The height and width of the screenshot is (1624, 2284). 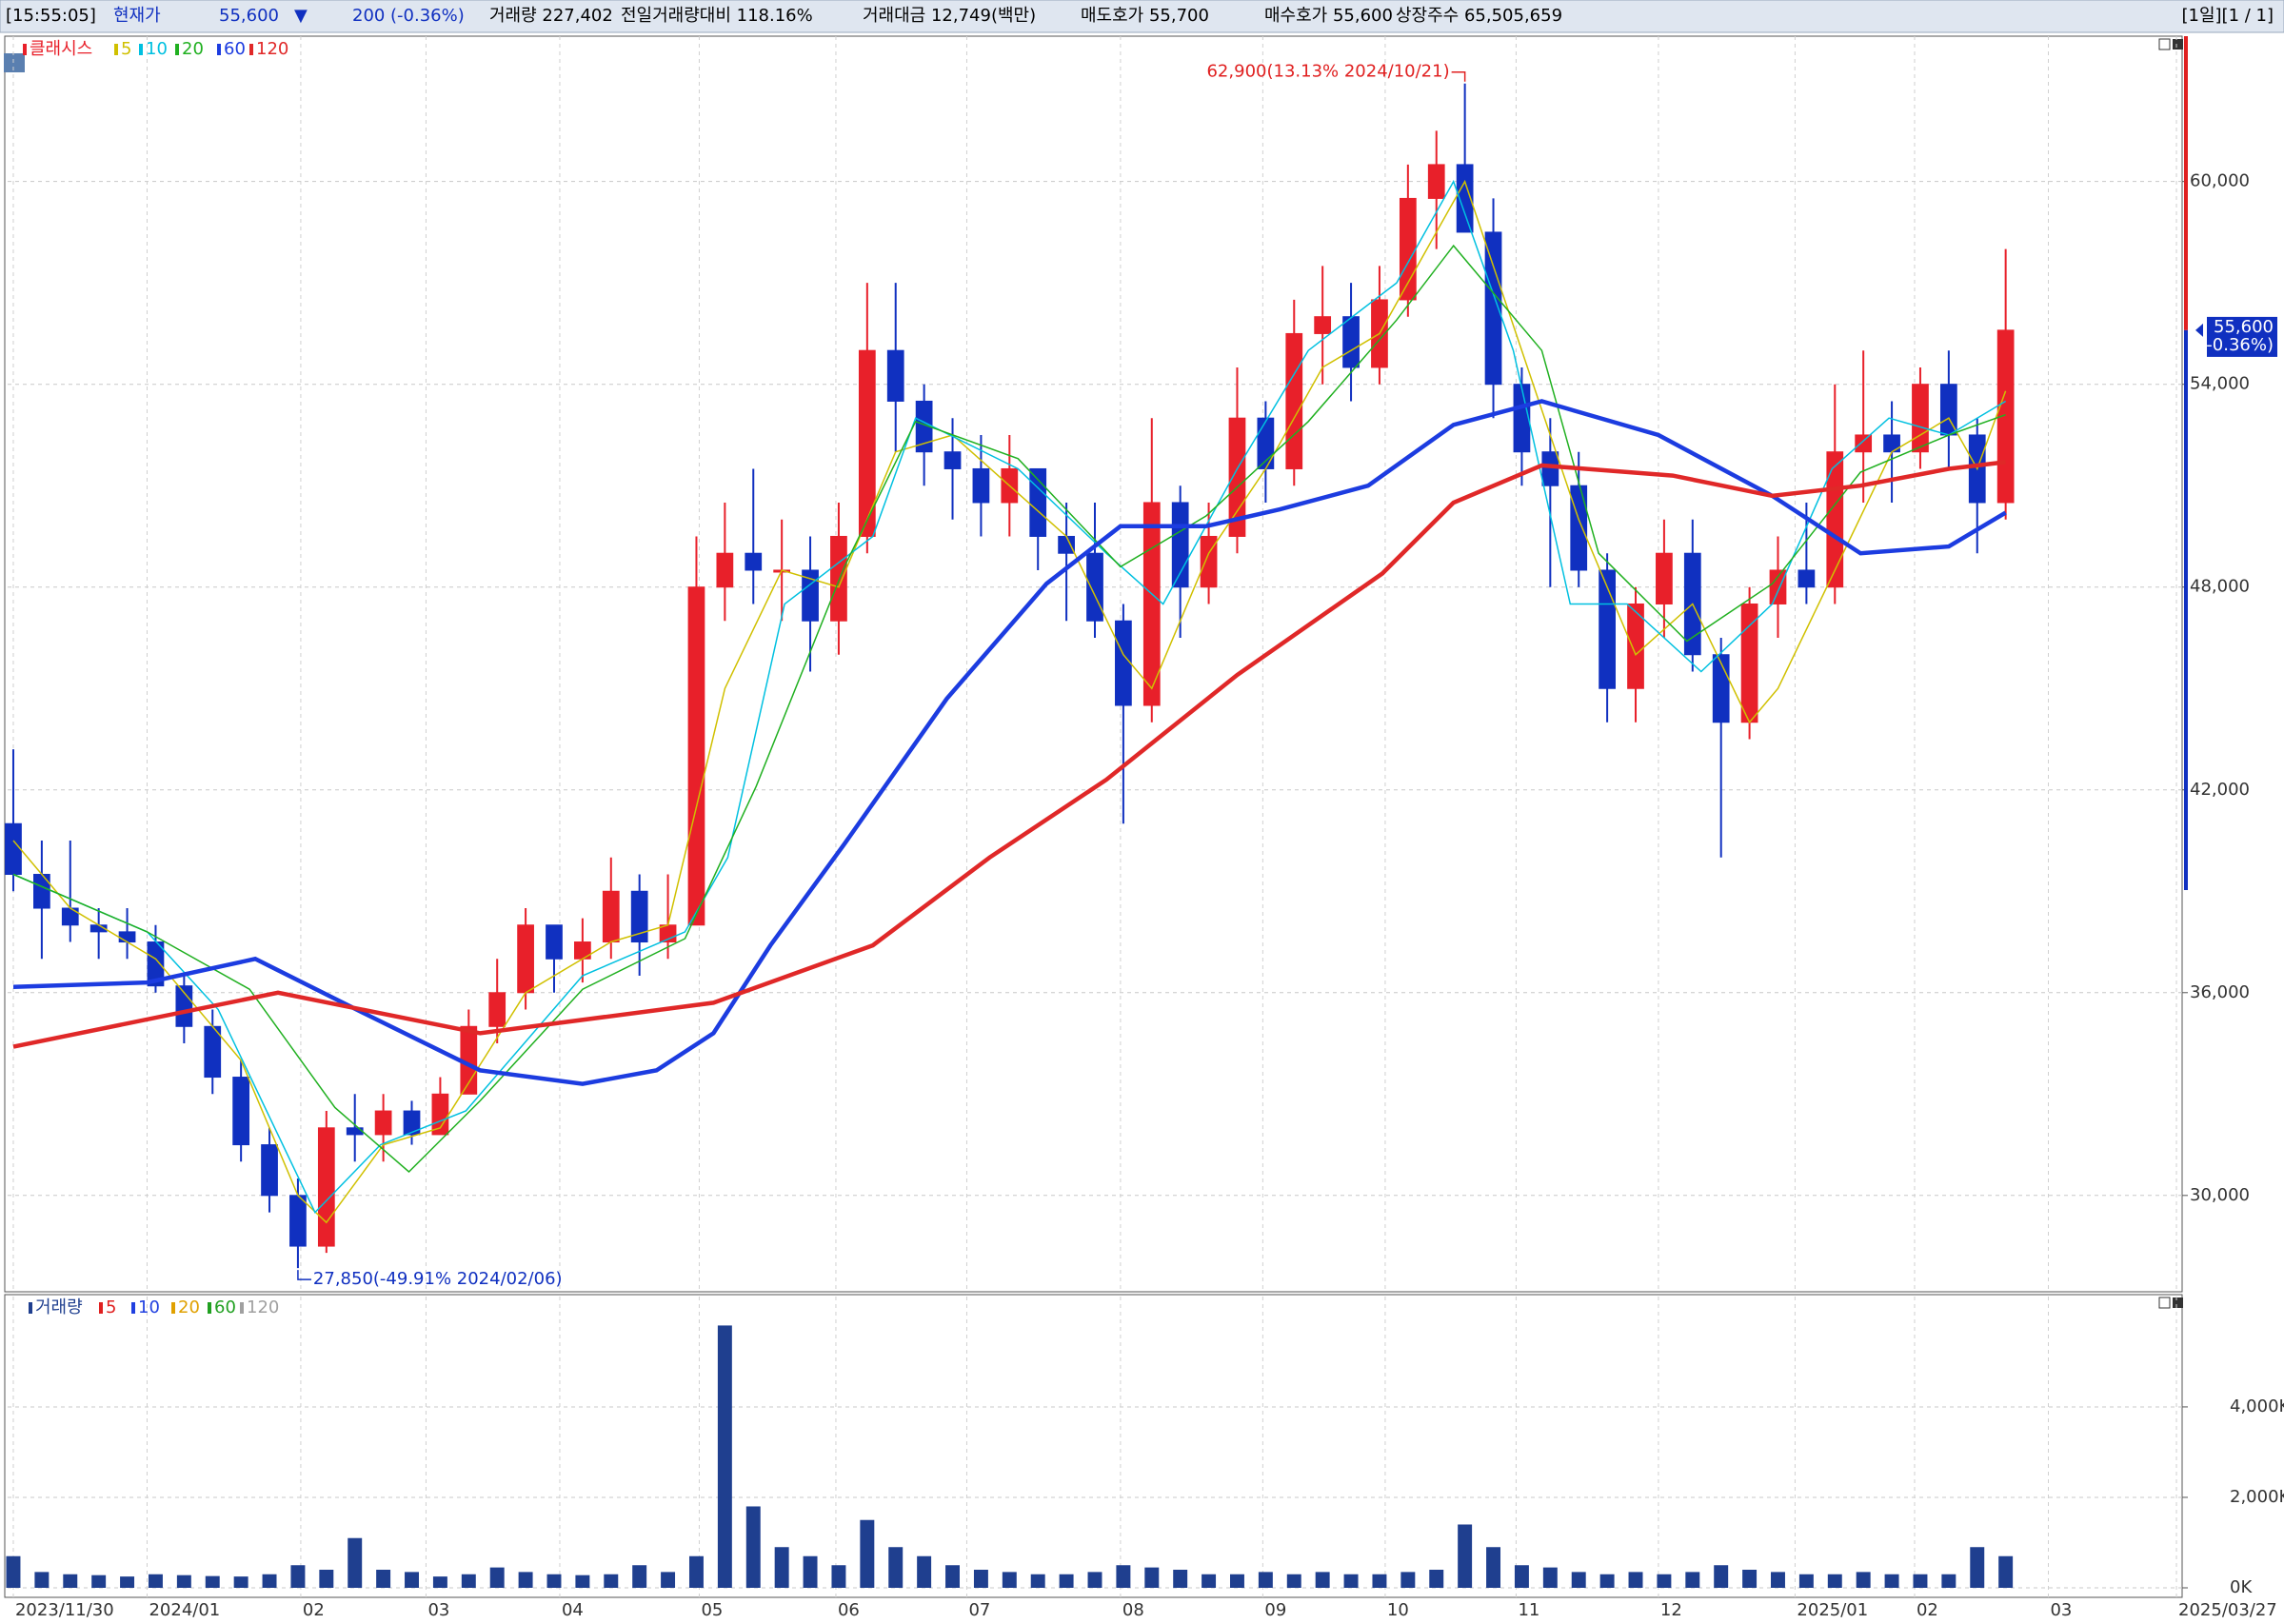 I want to click on header-bar, so click(x=1142, y=16).